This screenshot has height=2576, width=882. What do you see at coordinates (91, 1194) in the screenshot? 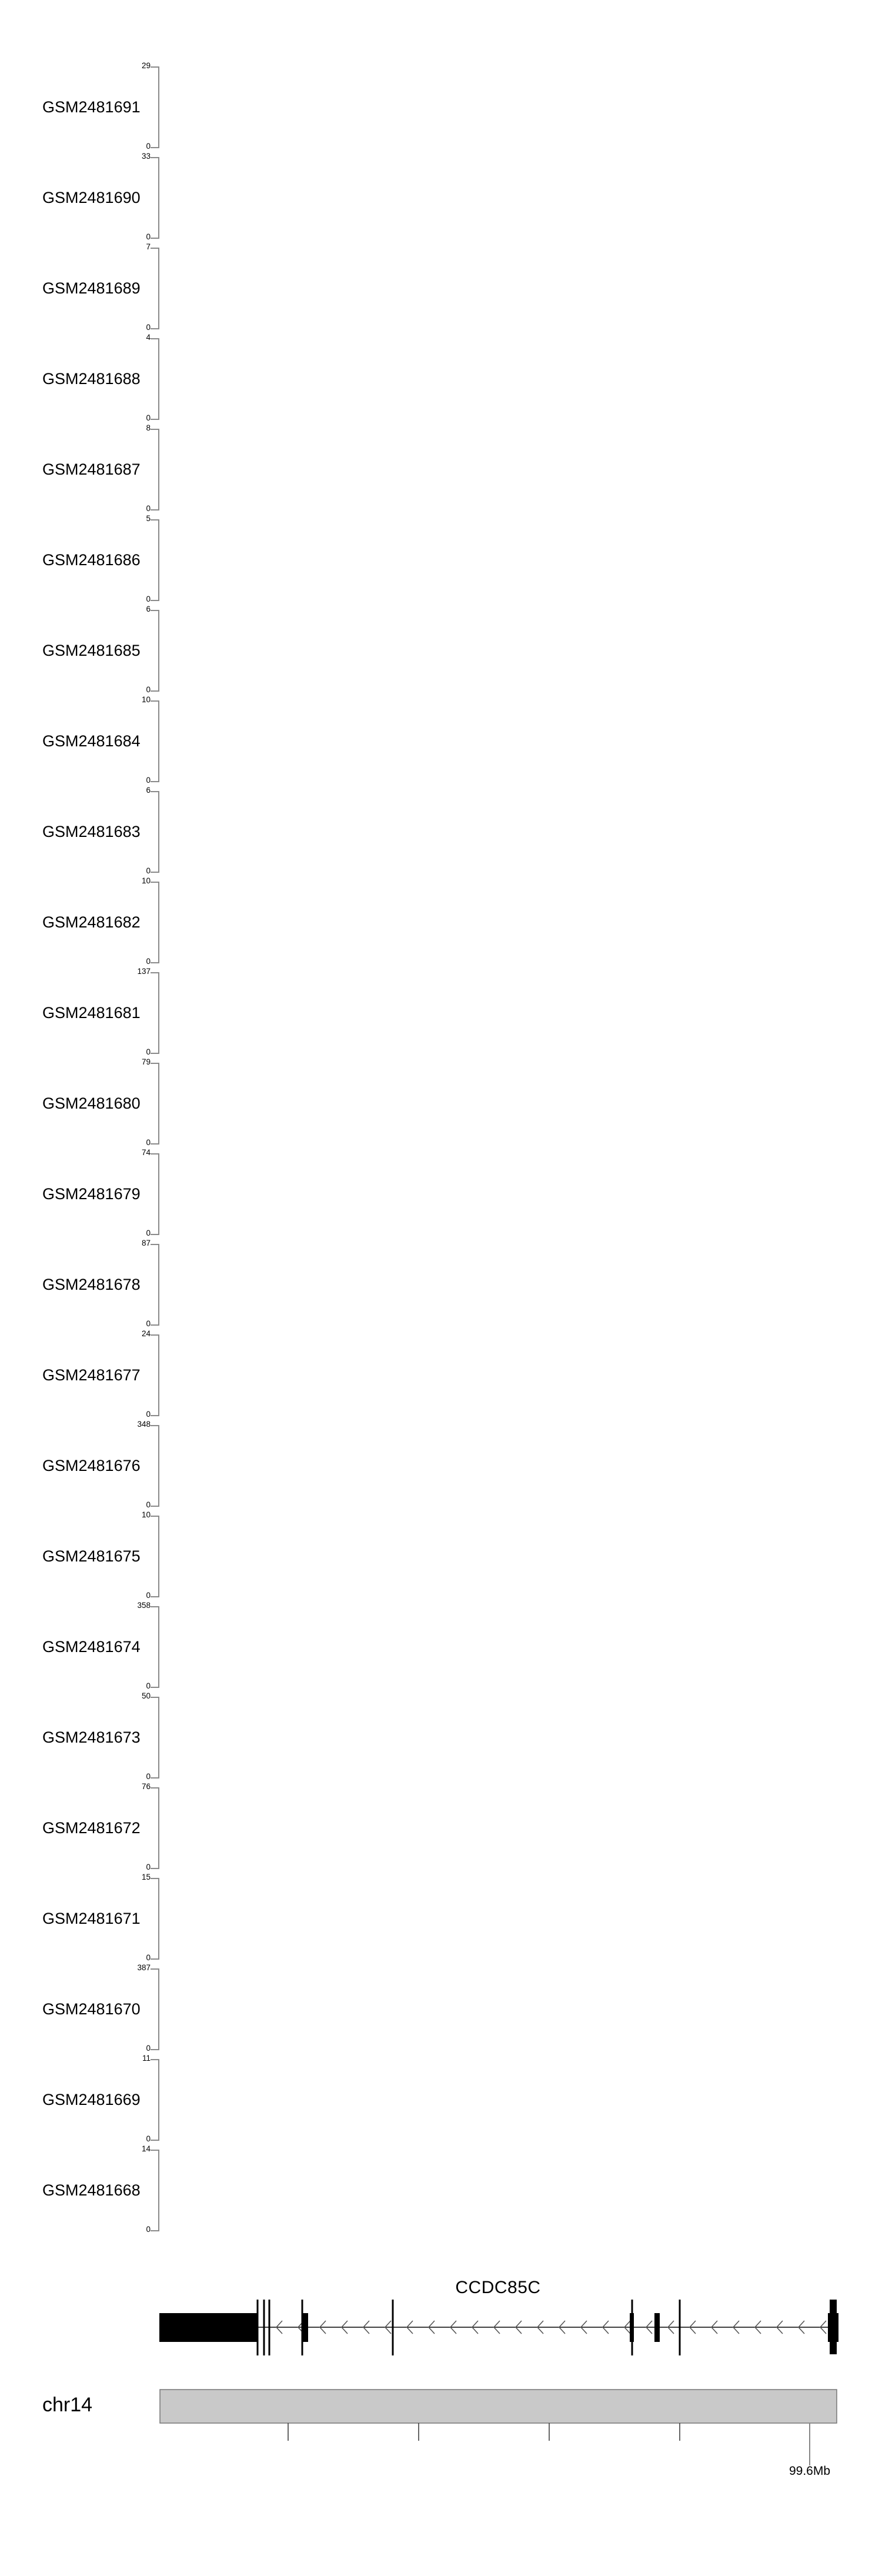
I see `track-label: GSM2481679` at bounding box center [91, 1194].